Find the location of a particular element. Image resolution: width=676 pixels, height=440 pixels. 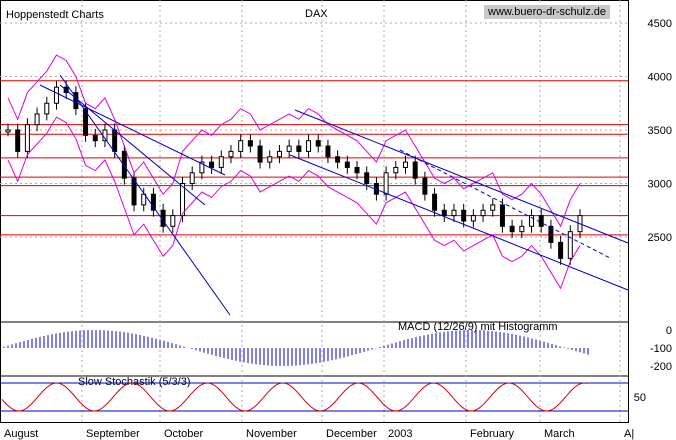

chart-title: DAX is located at coordinates (316, 14).